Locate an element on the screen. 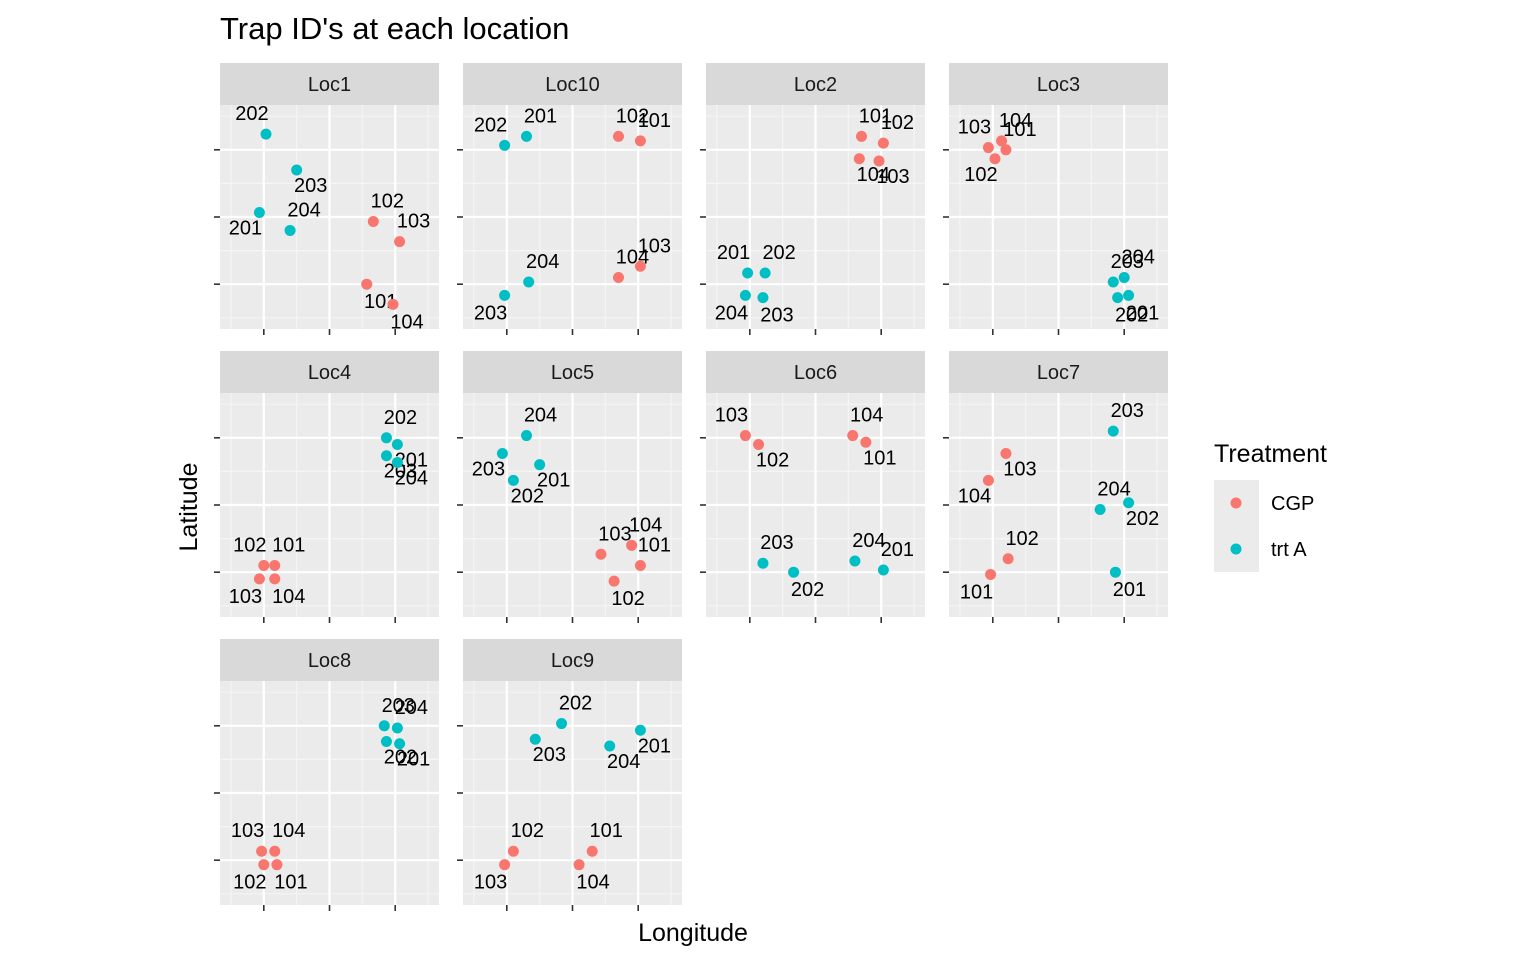  legend-entry-label: trt A is located at coordinates (1289, 550).